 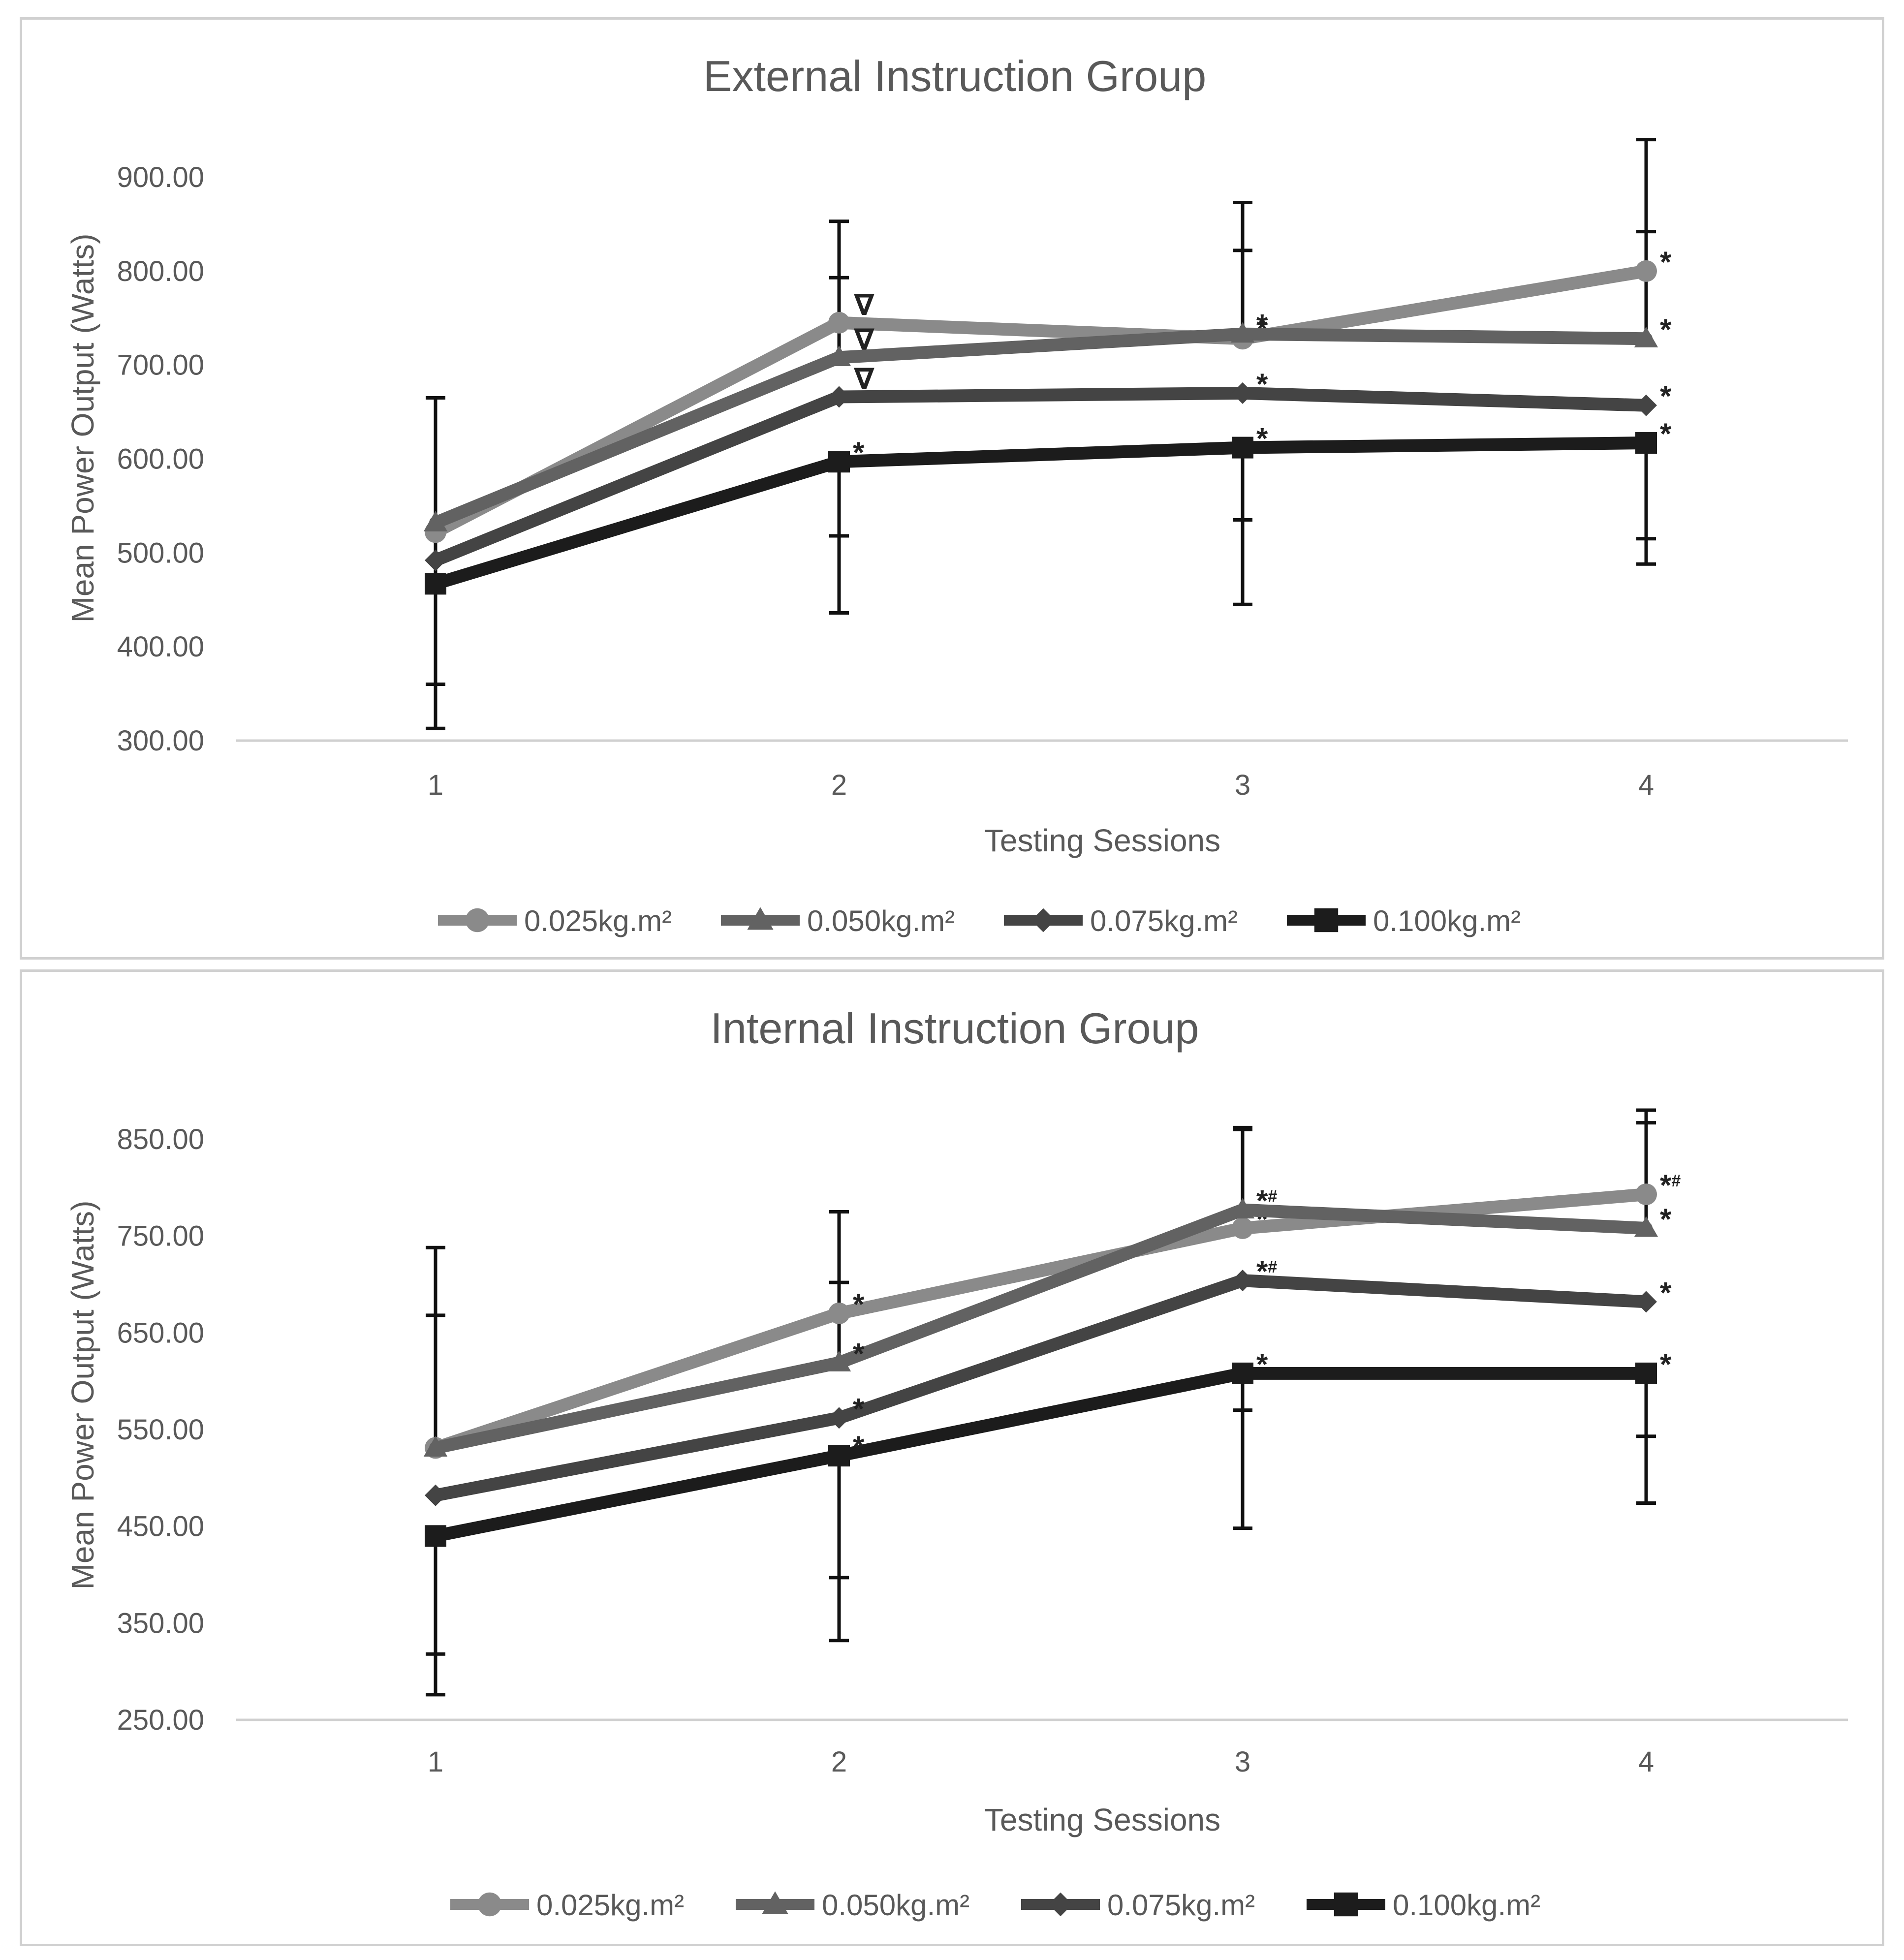 What do you see at coordinates (1262, 1364) in the screenshot?
I see `int-annotation-3-2: *` at bounding box center [1262, 1364].